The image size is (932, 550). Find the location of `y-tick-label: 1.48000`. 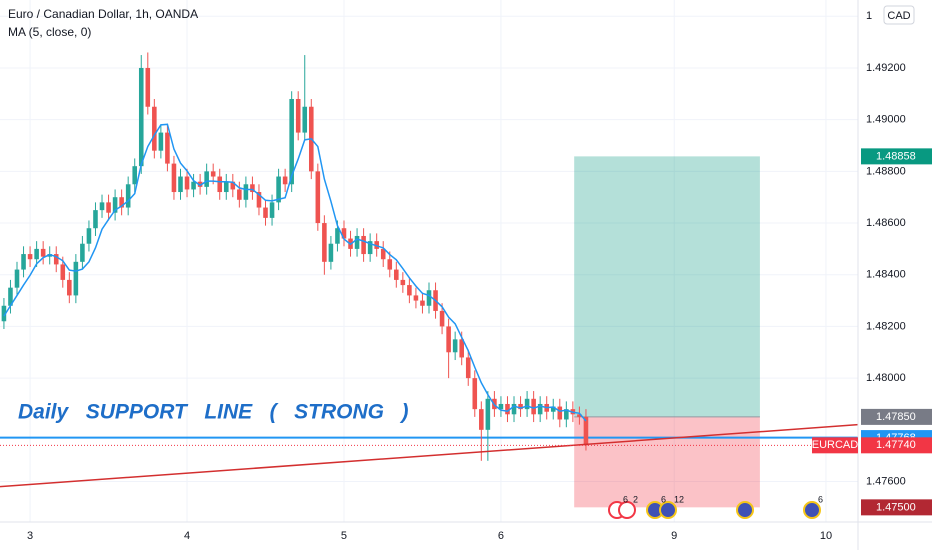

y-tick-label: 1.48000 is located at coordinates (886, 378).